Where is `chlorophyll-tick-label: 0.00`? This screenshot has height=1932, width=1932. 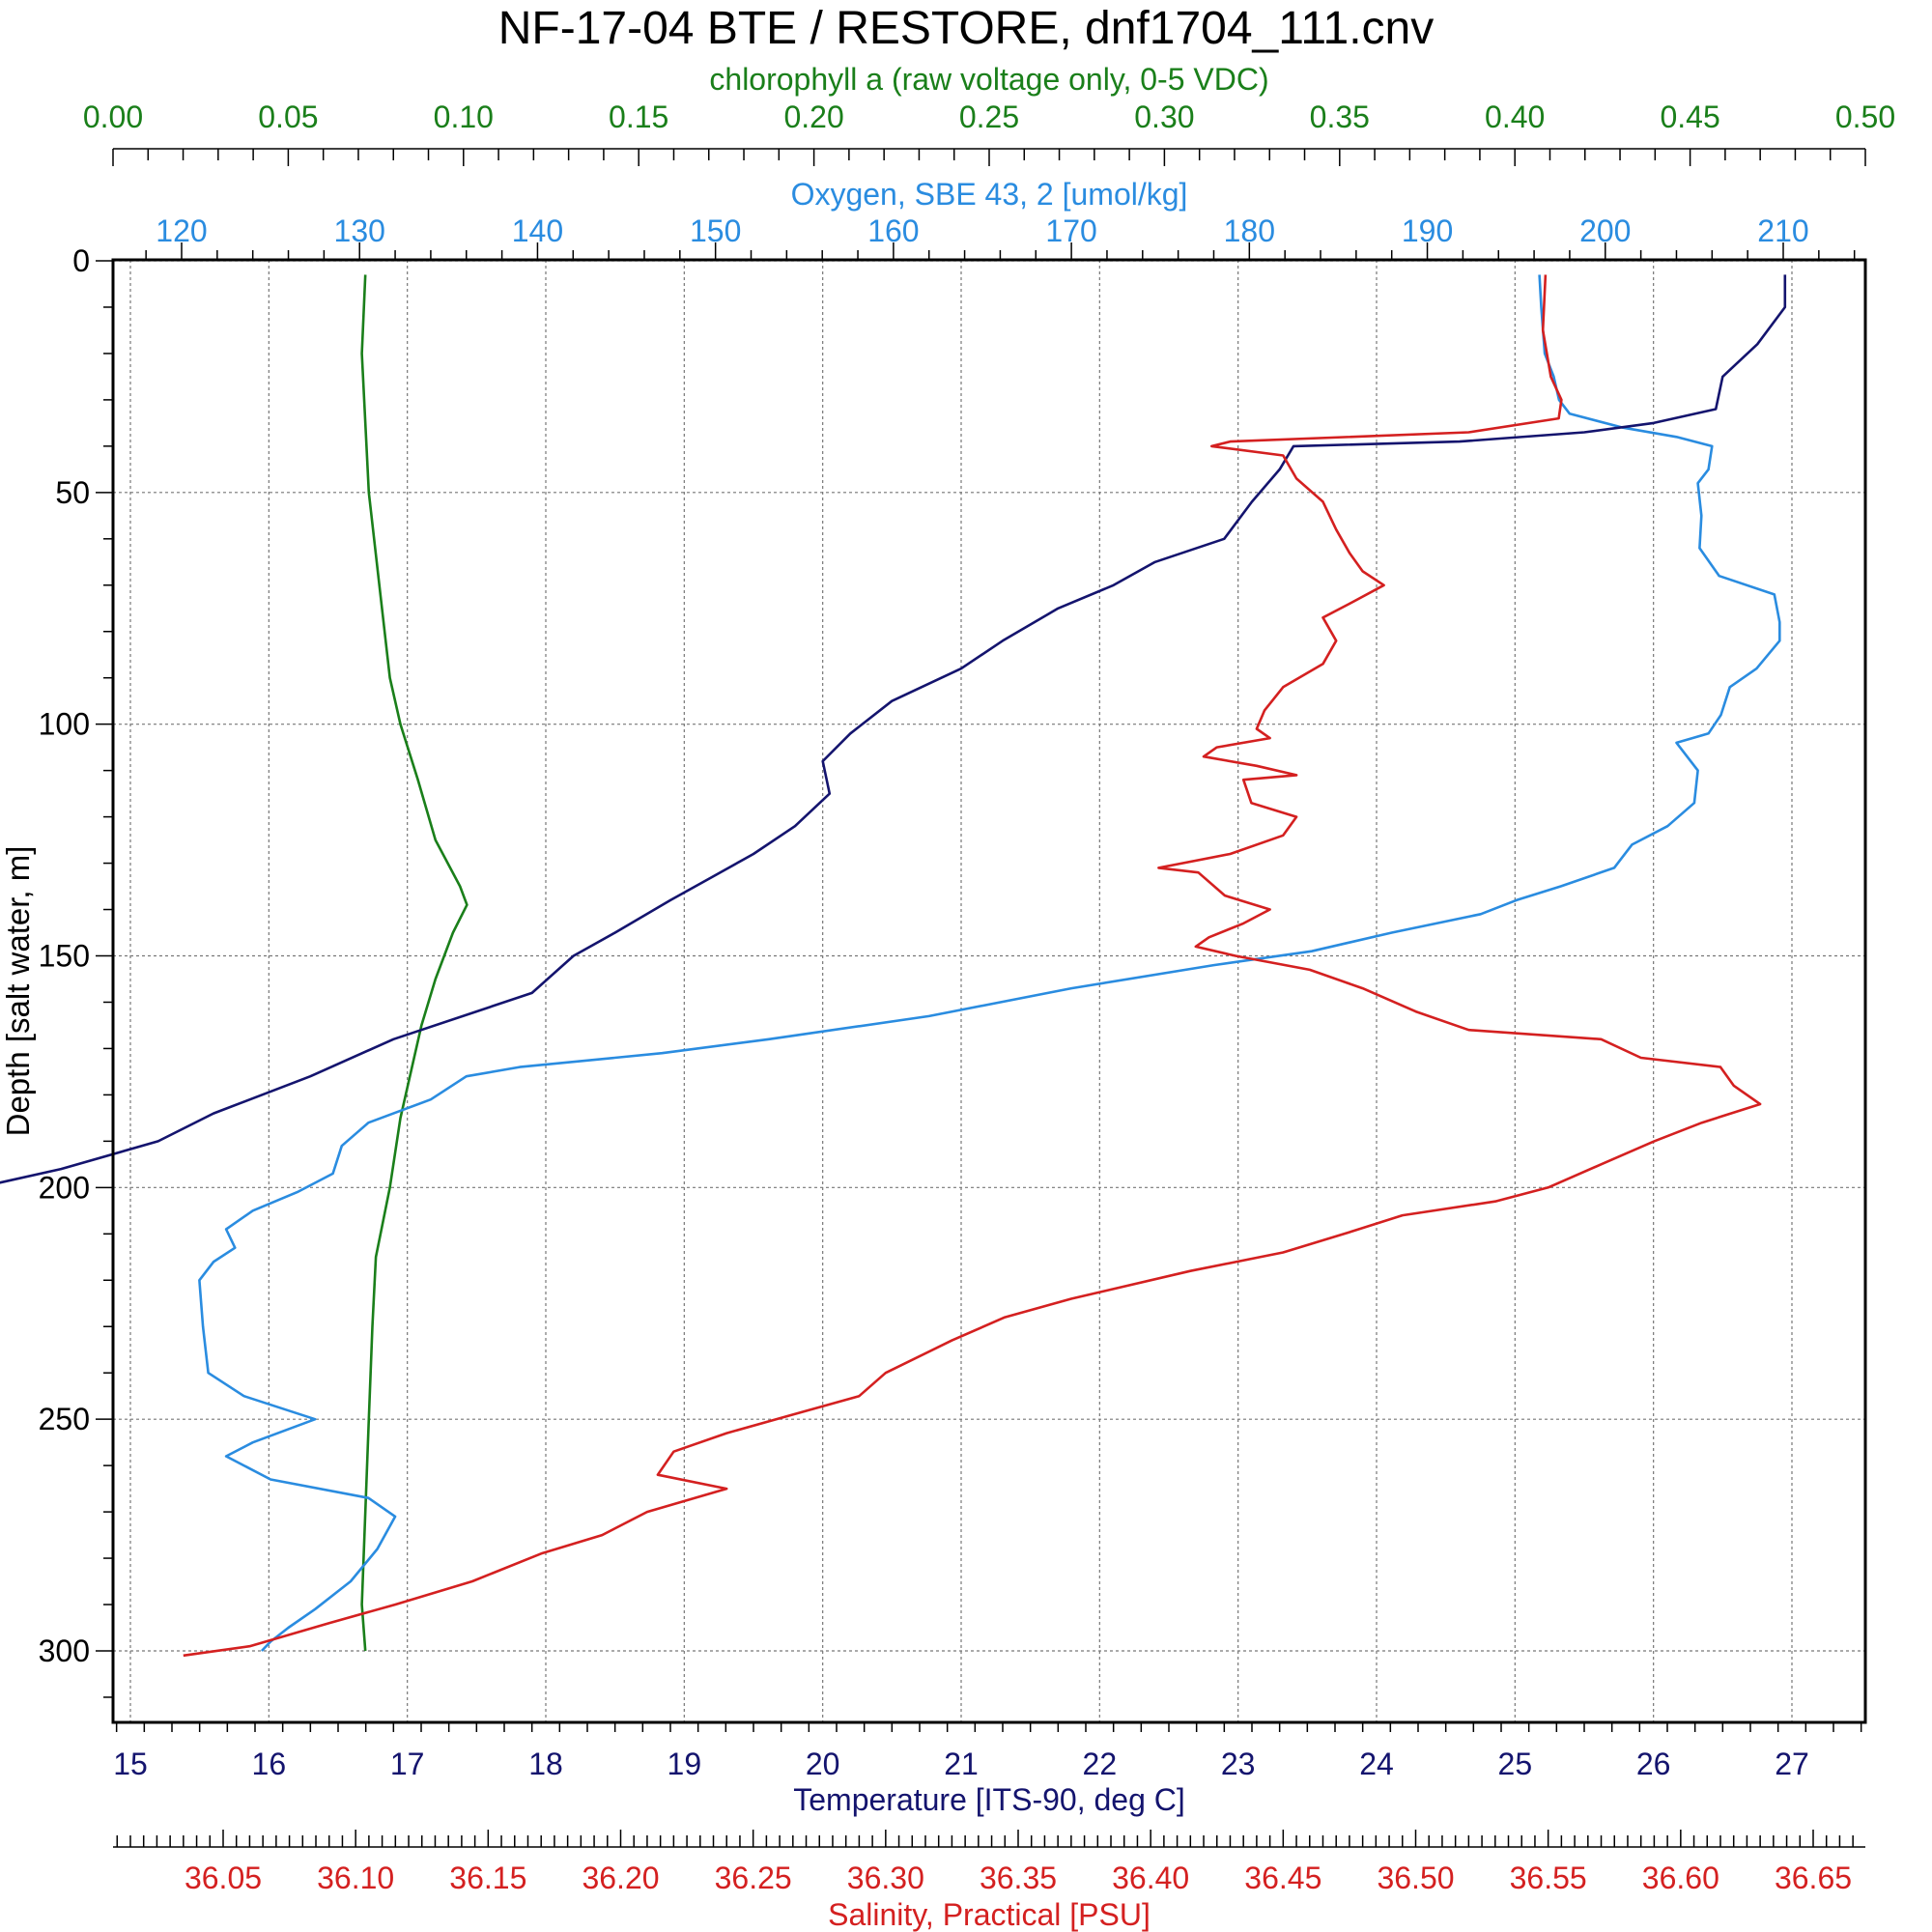
chlorophyll-tick-label: 0.00 is located at coordinates (113, 116).